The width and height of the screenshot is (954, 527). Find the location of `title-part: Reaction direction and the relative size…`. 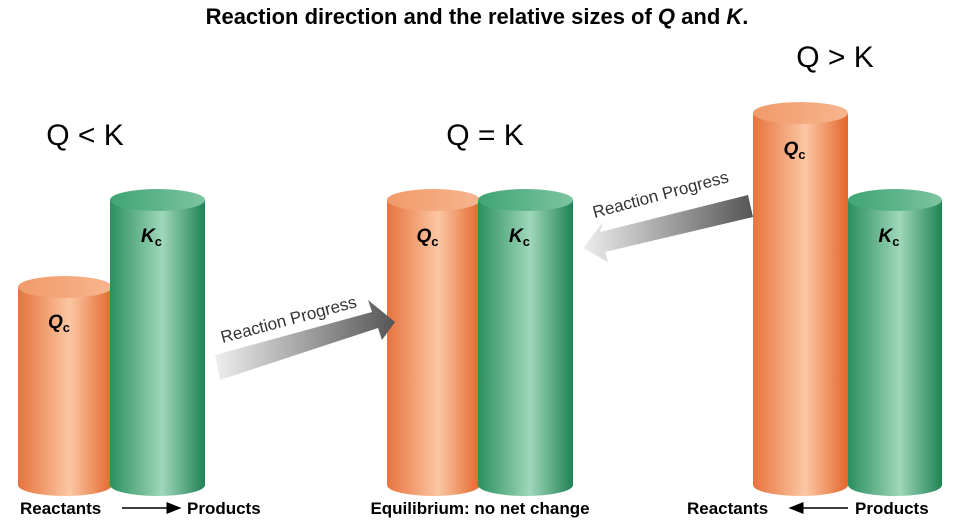

title-part: Reaction direction and the relative size… is located at coordinates (432, 16).